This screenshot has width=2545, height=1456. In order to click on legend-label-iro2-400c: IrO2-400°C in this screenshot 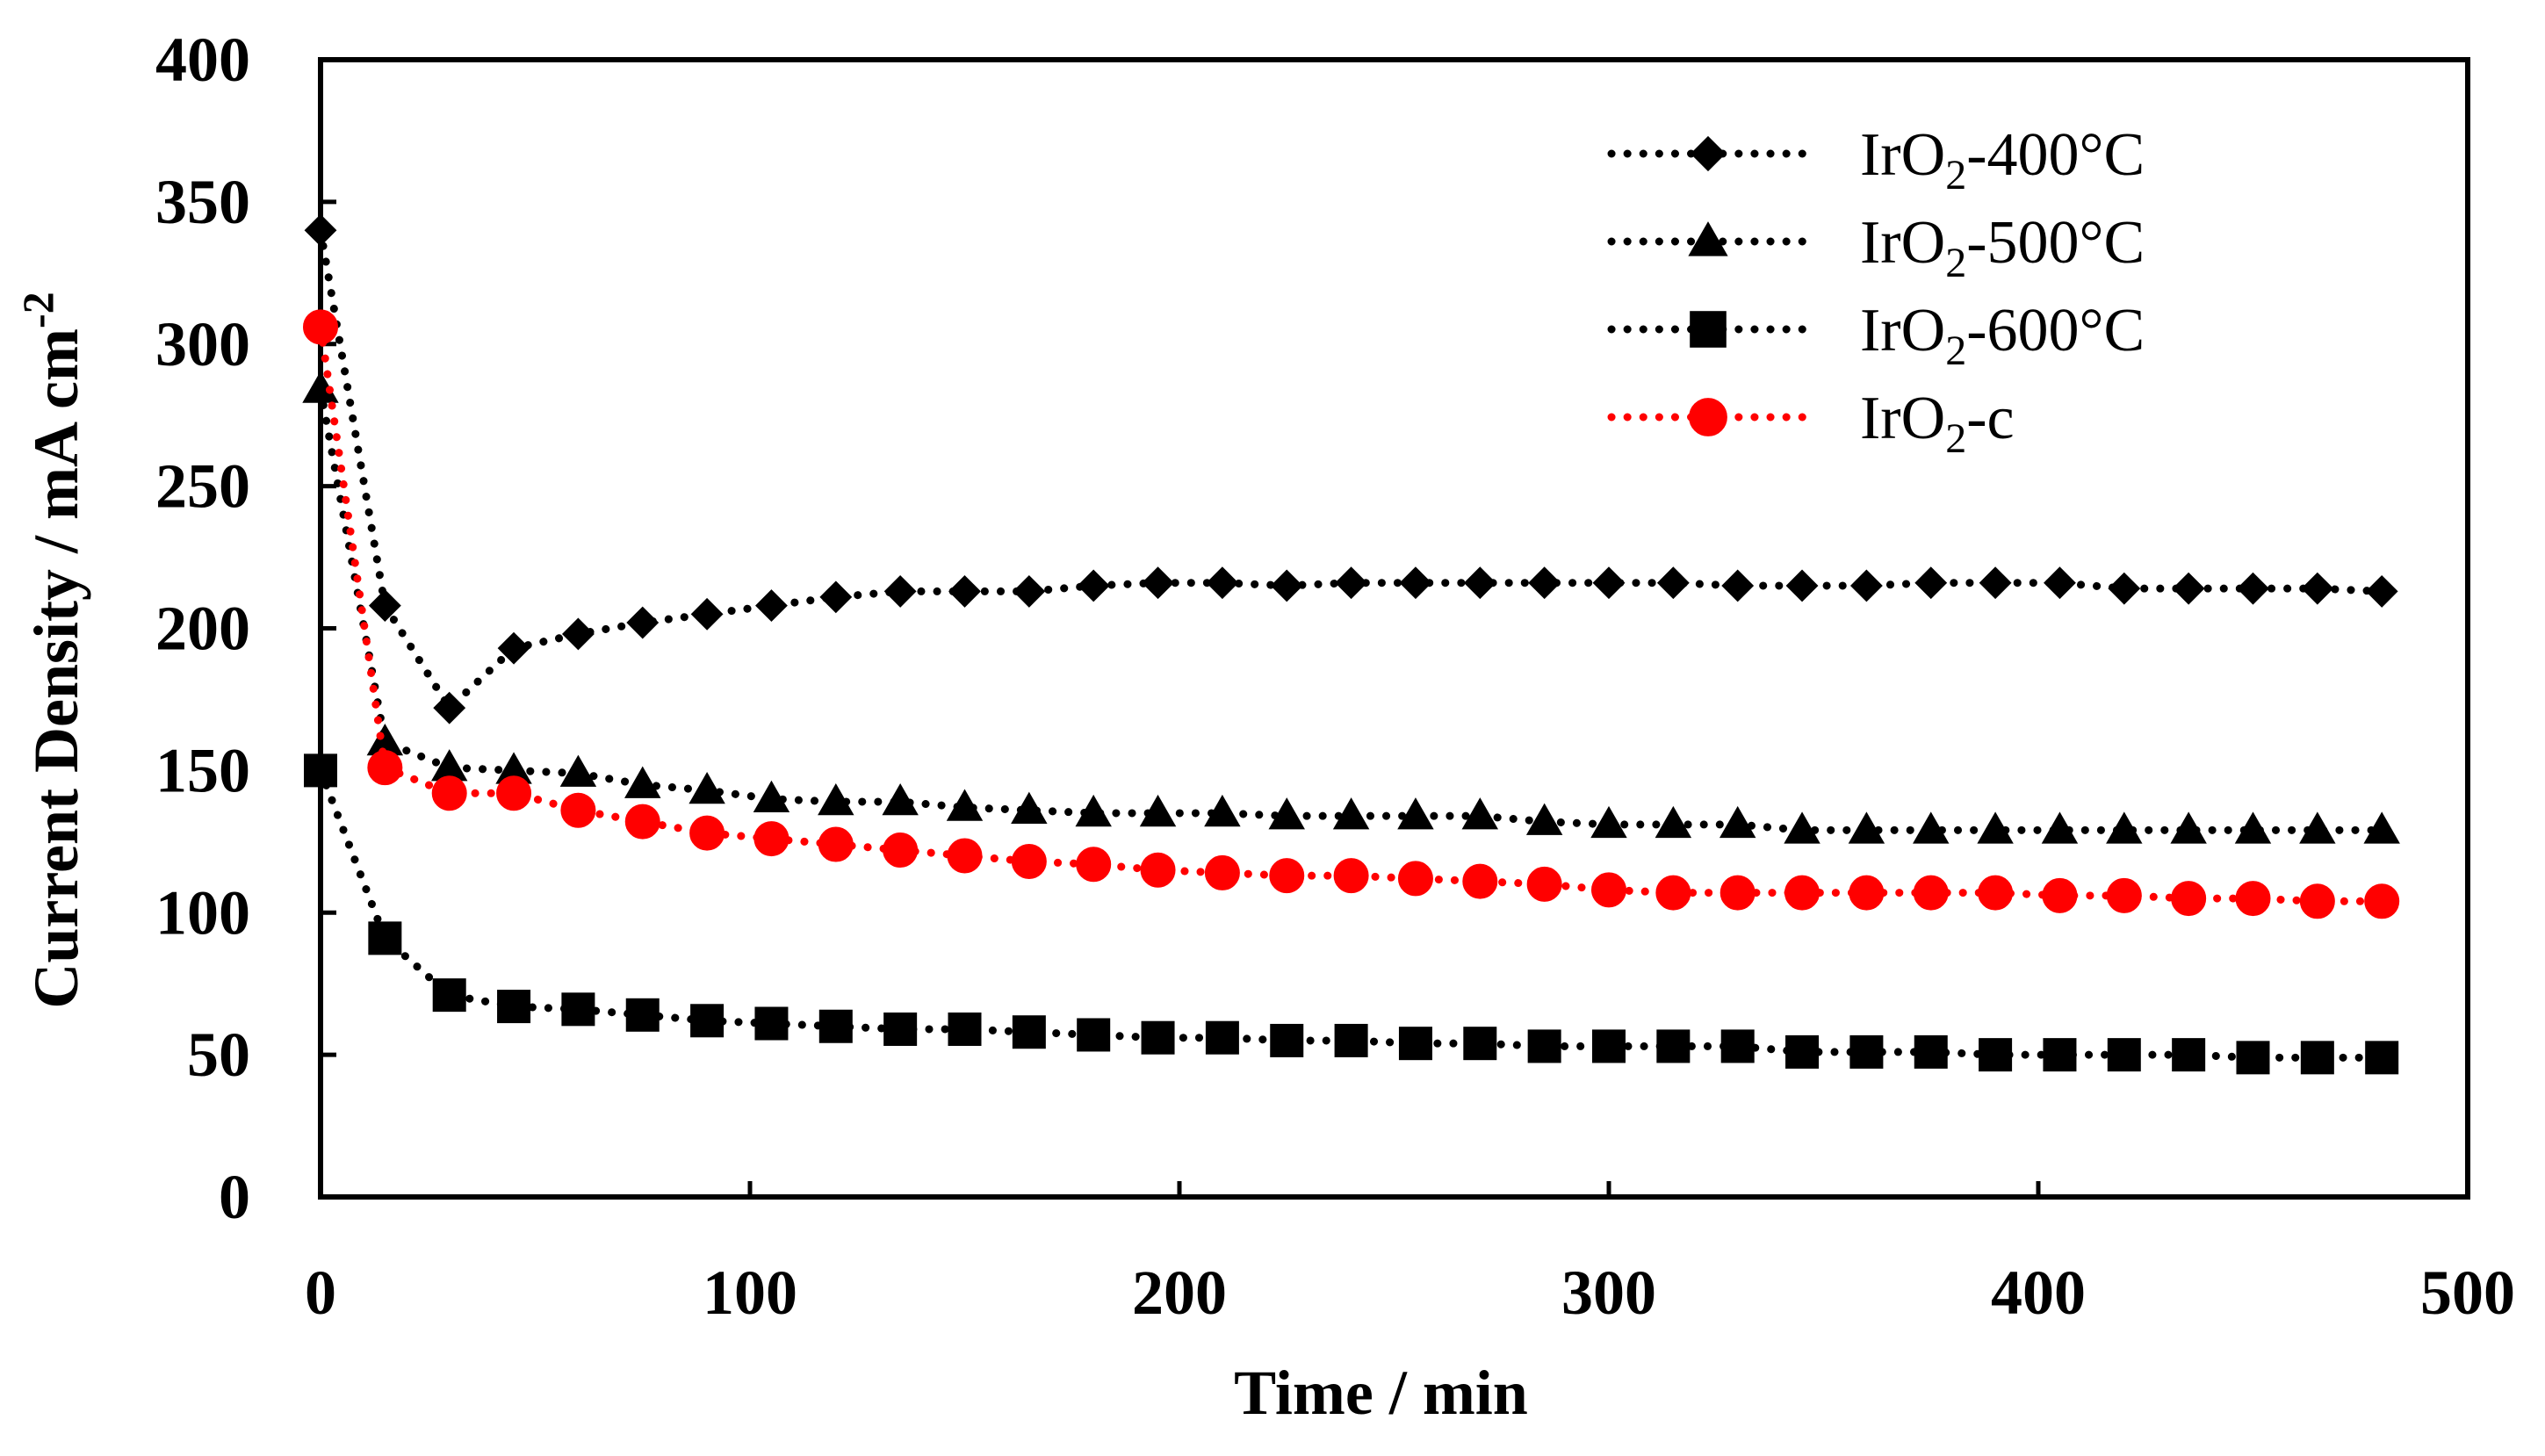, I will do `click(2002, 159)`.